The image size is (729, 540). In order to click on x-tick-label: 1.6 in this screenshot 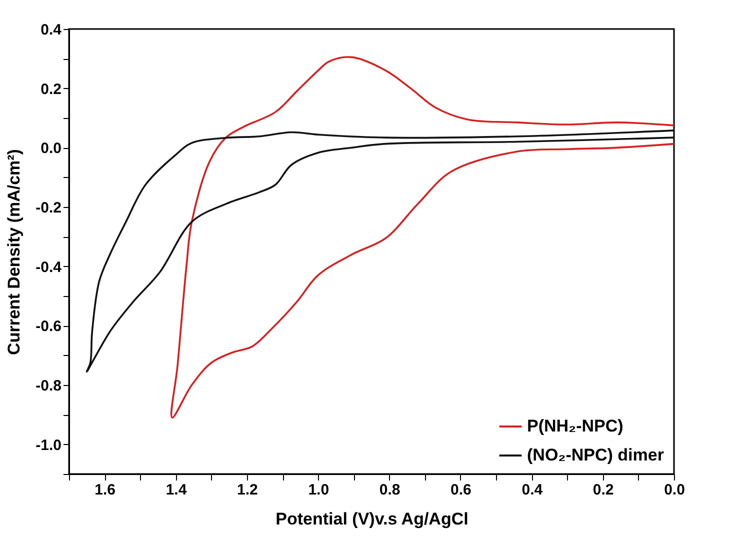, I will do `click(105, 490)`.